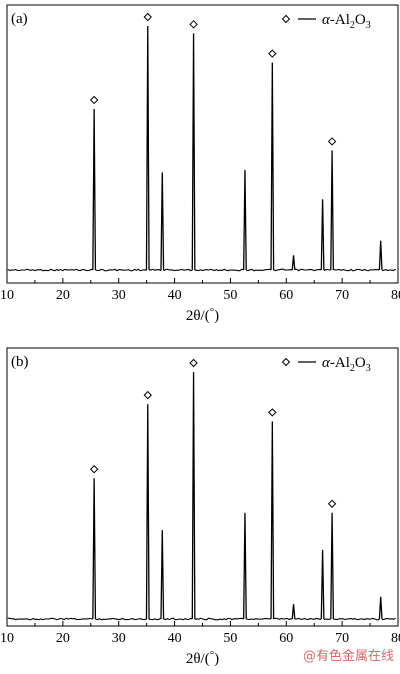 The height and width of the screenshot is (674, 400). I want to click on panel-label: (b), so click(20, 362).